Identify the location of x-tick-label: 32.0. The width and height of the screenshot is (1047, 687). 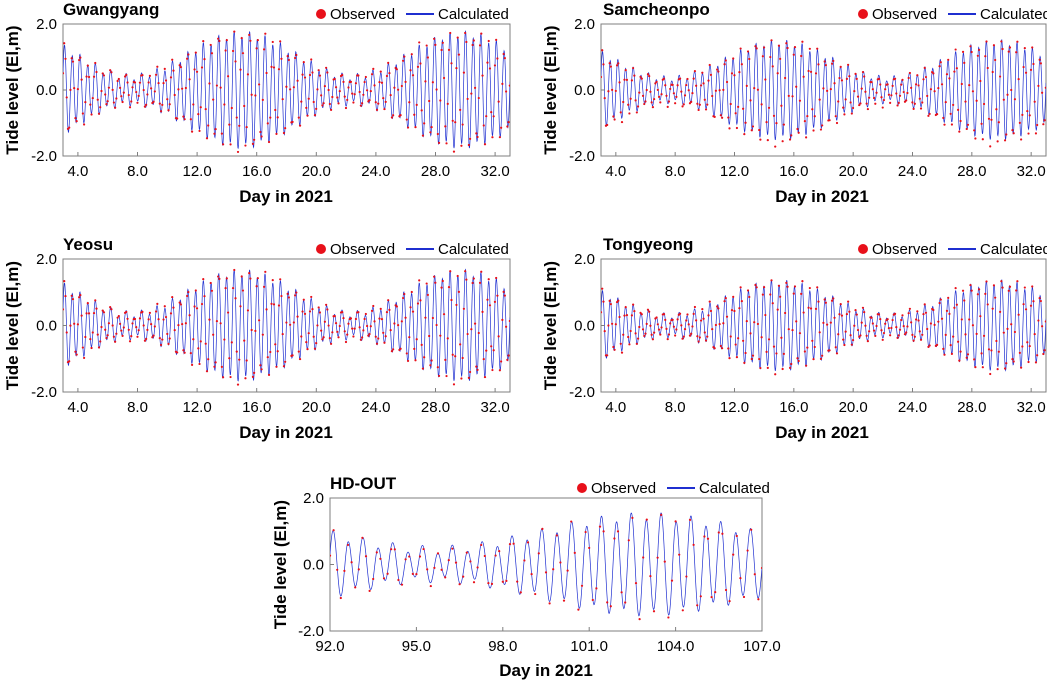
(1031, 171).